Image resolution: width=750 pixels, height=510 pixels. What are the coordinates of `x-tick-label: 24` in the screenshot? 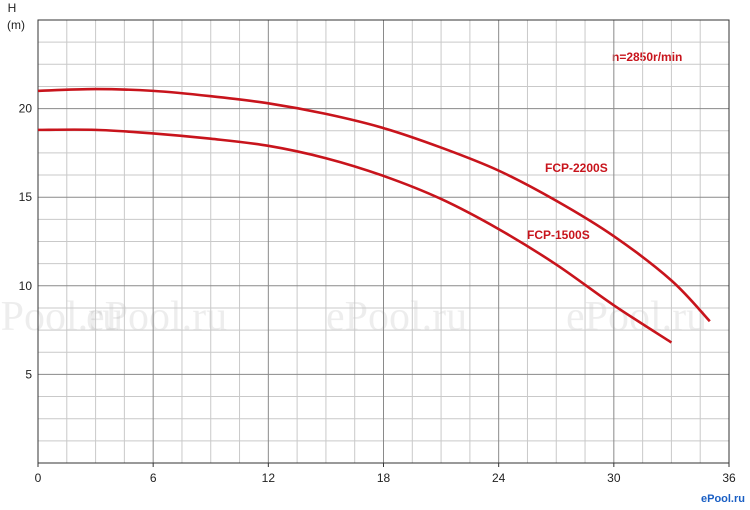 It's located at (499, 478).